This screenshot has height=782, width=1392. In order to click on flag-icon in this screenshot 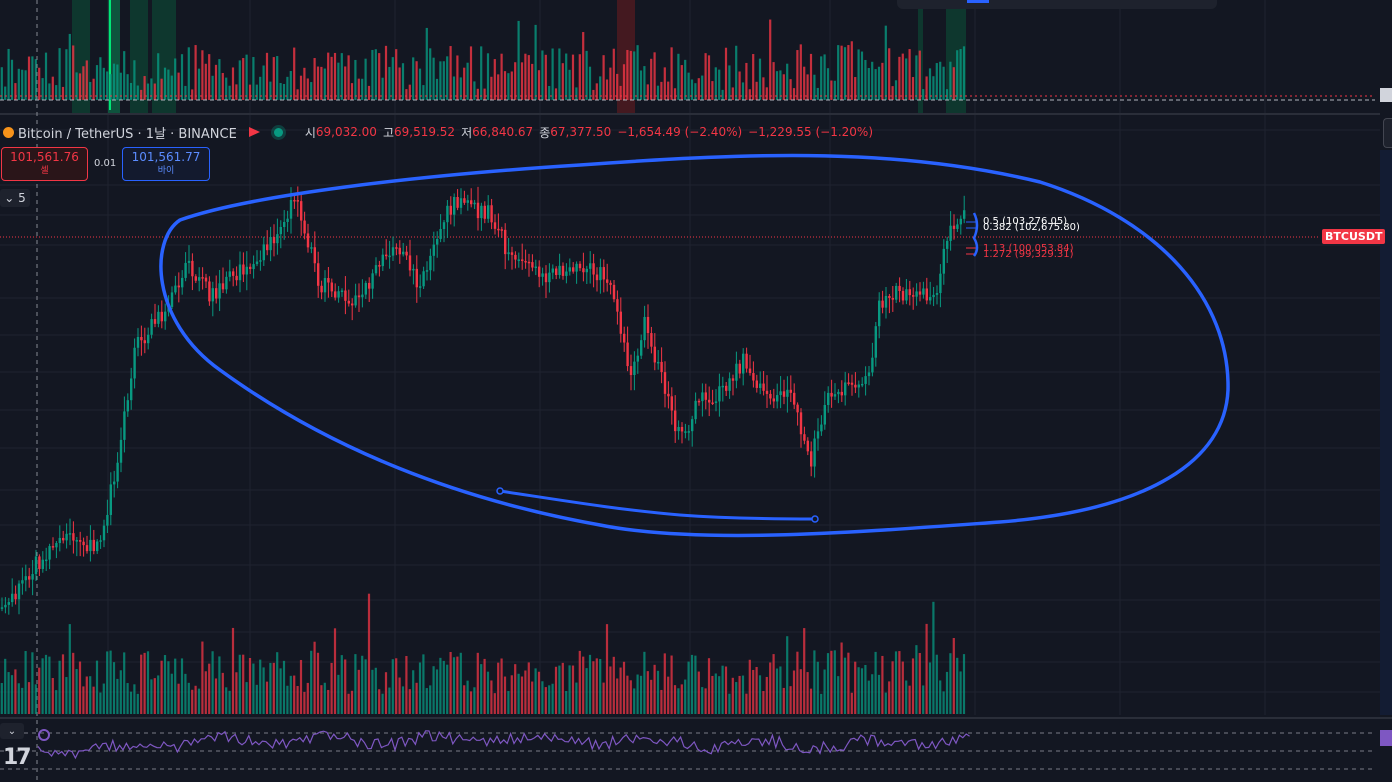, I will do `click(254, 132)`.